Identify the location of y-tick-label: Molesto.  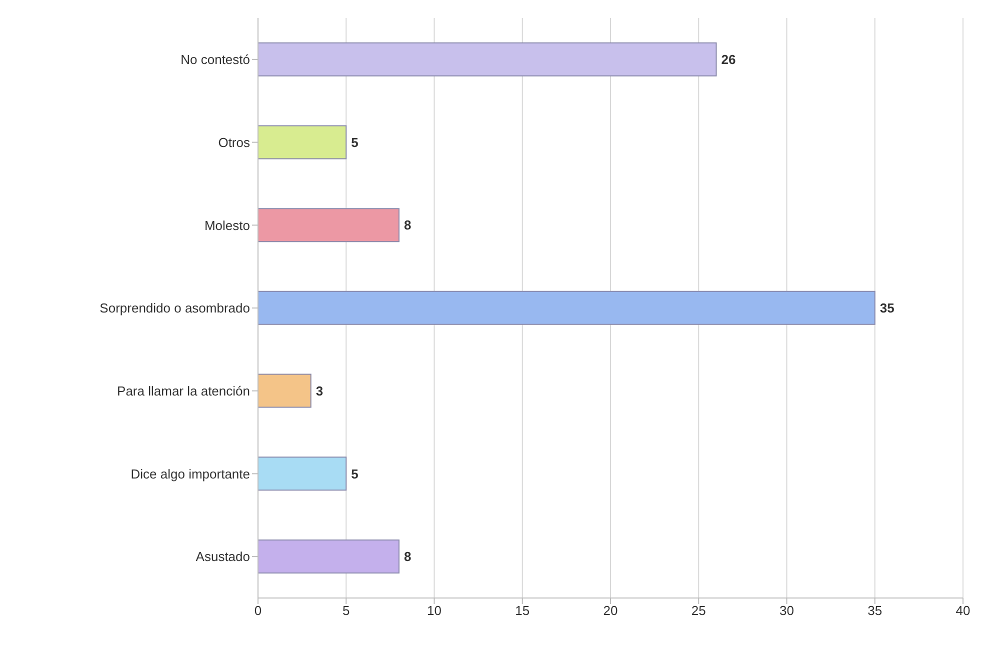
(227, 225).